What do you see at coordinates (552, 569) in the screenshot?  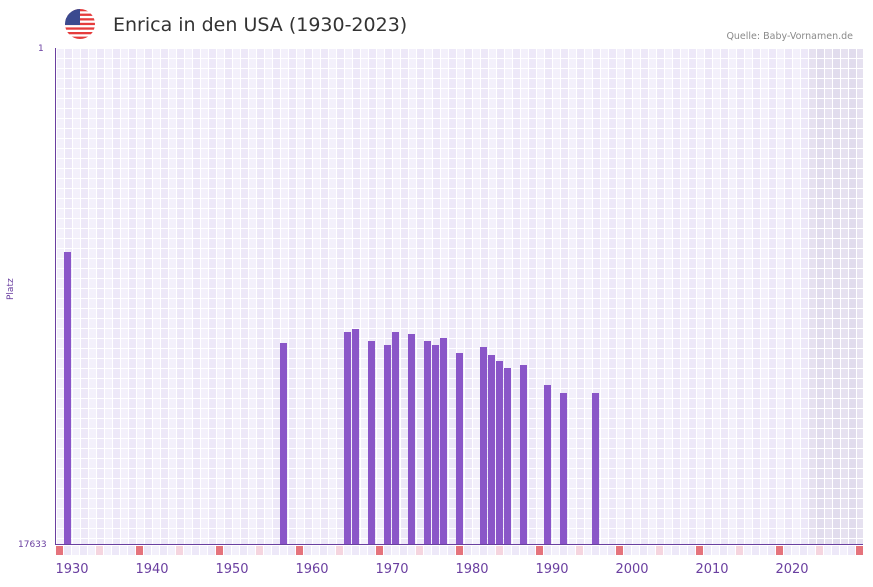 I see `x-tick-1990: 1990` at bounding box center [552, 569].